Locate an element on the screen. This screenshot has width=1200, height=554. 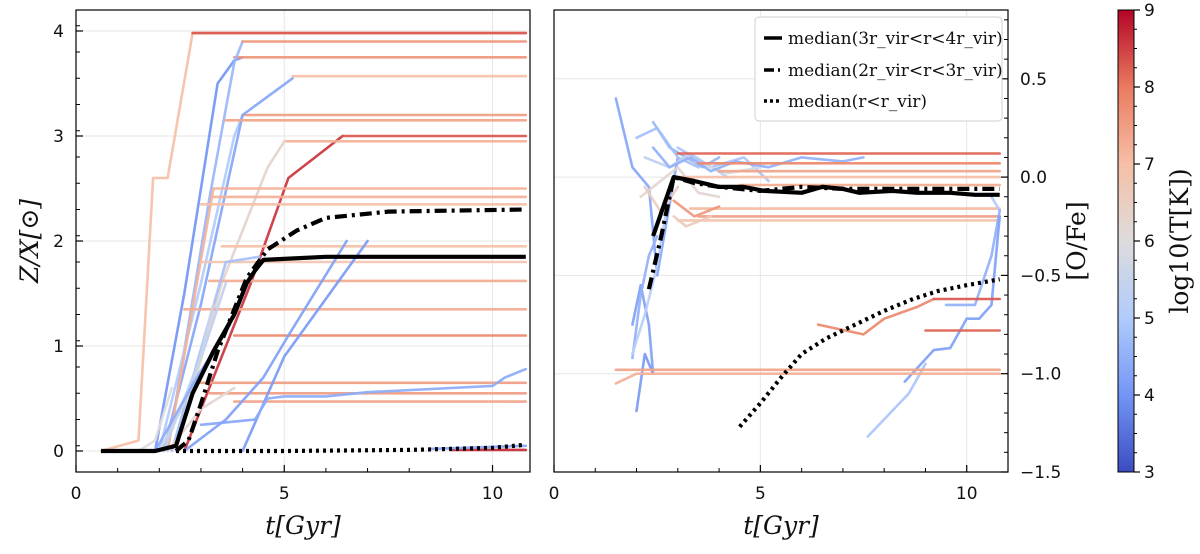
left-ytick-label: 3 is located at coordinates (58, 137).